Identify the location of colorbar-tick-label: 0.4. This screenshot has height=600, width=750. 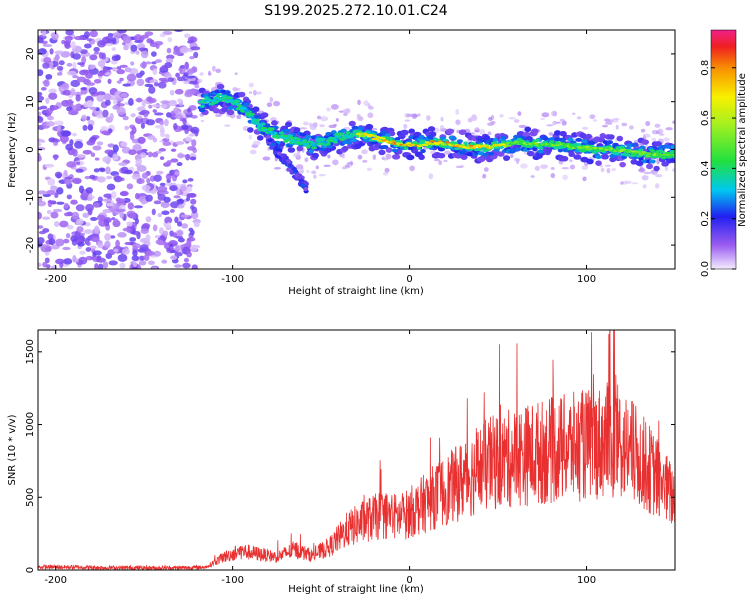
(705, 168).